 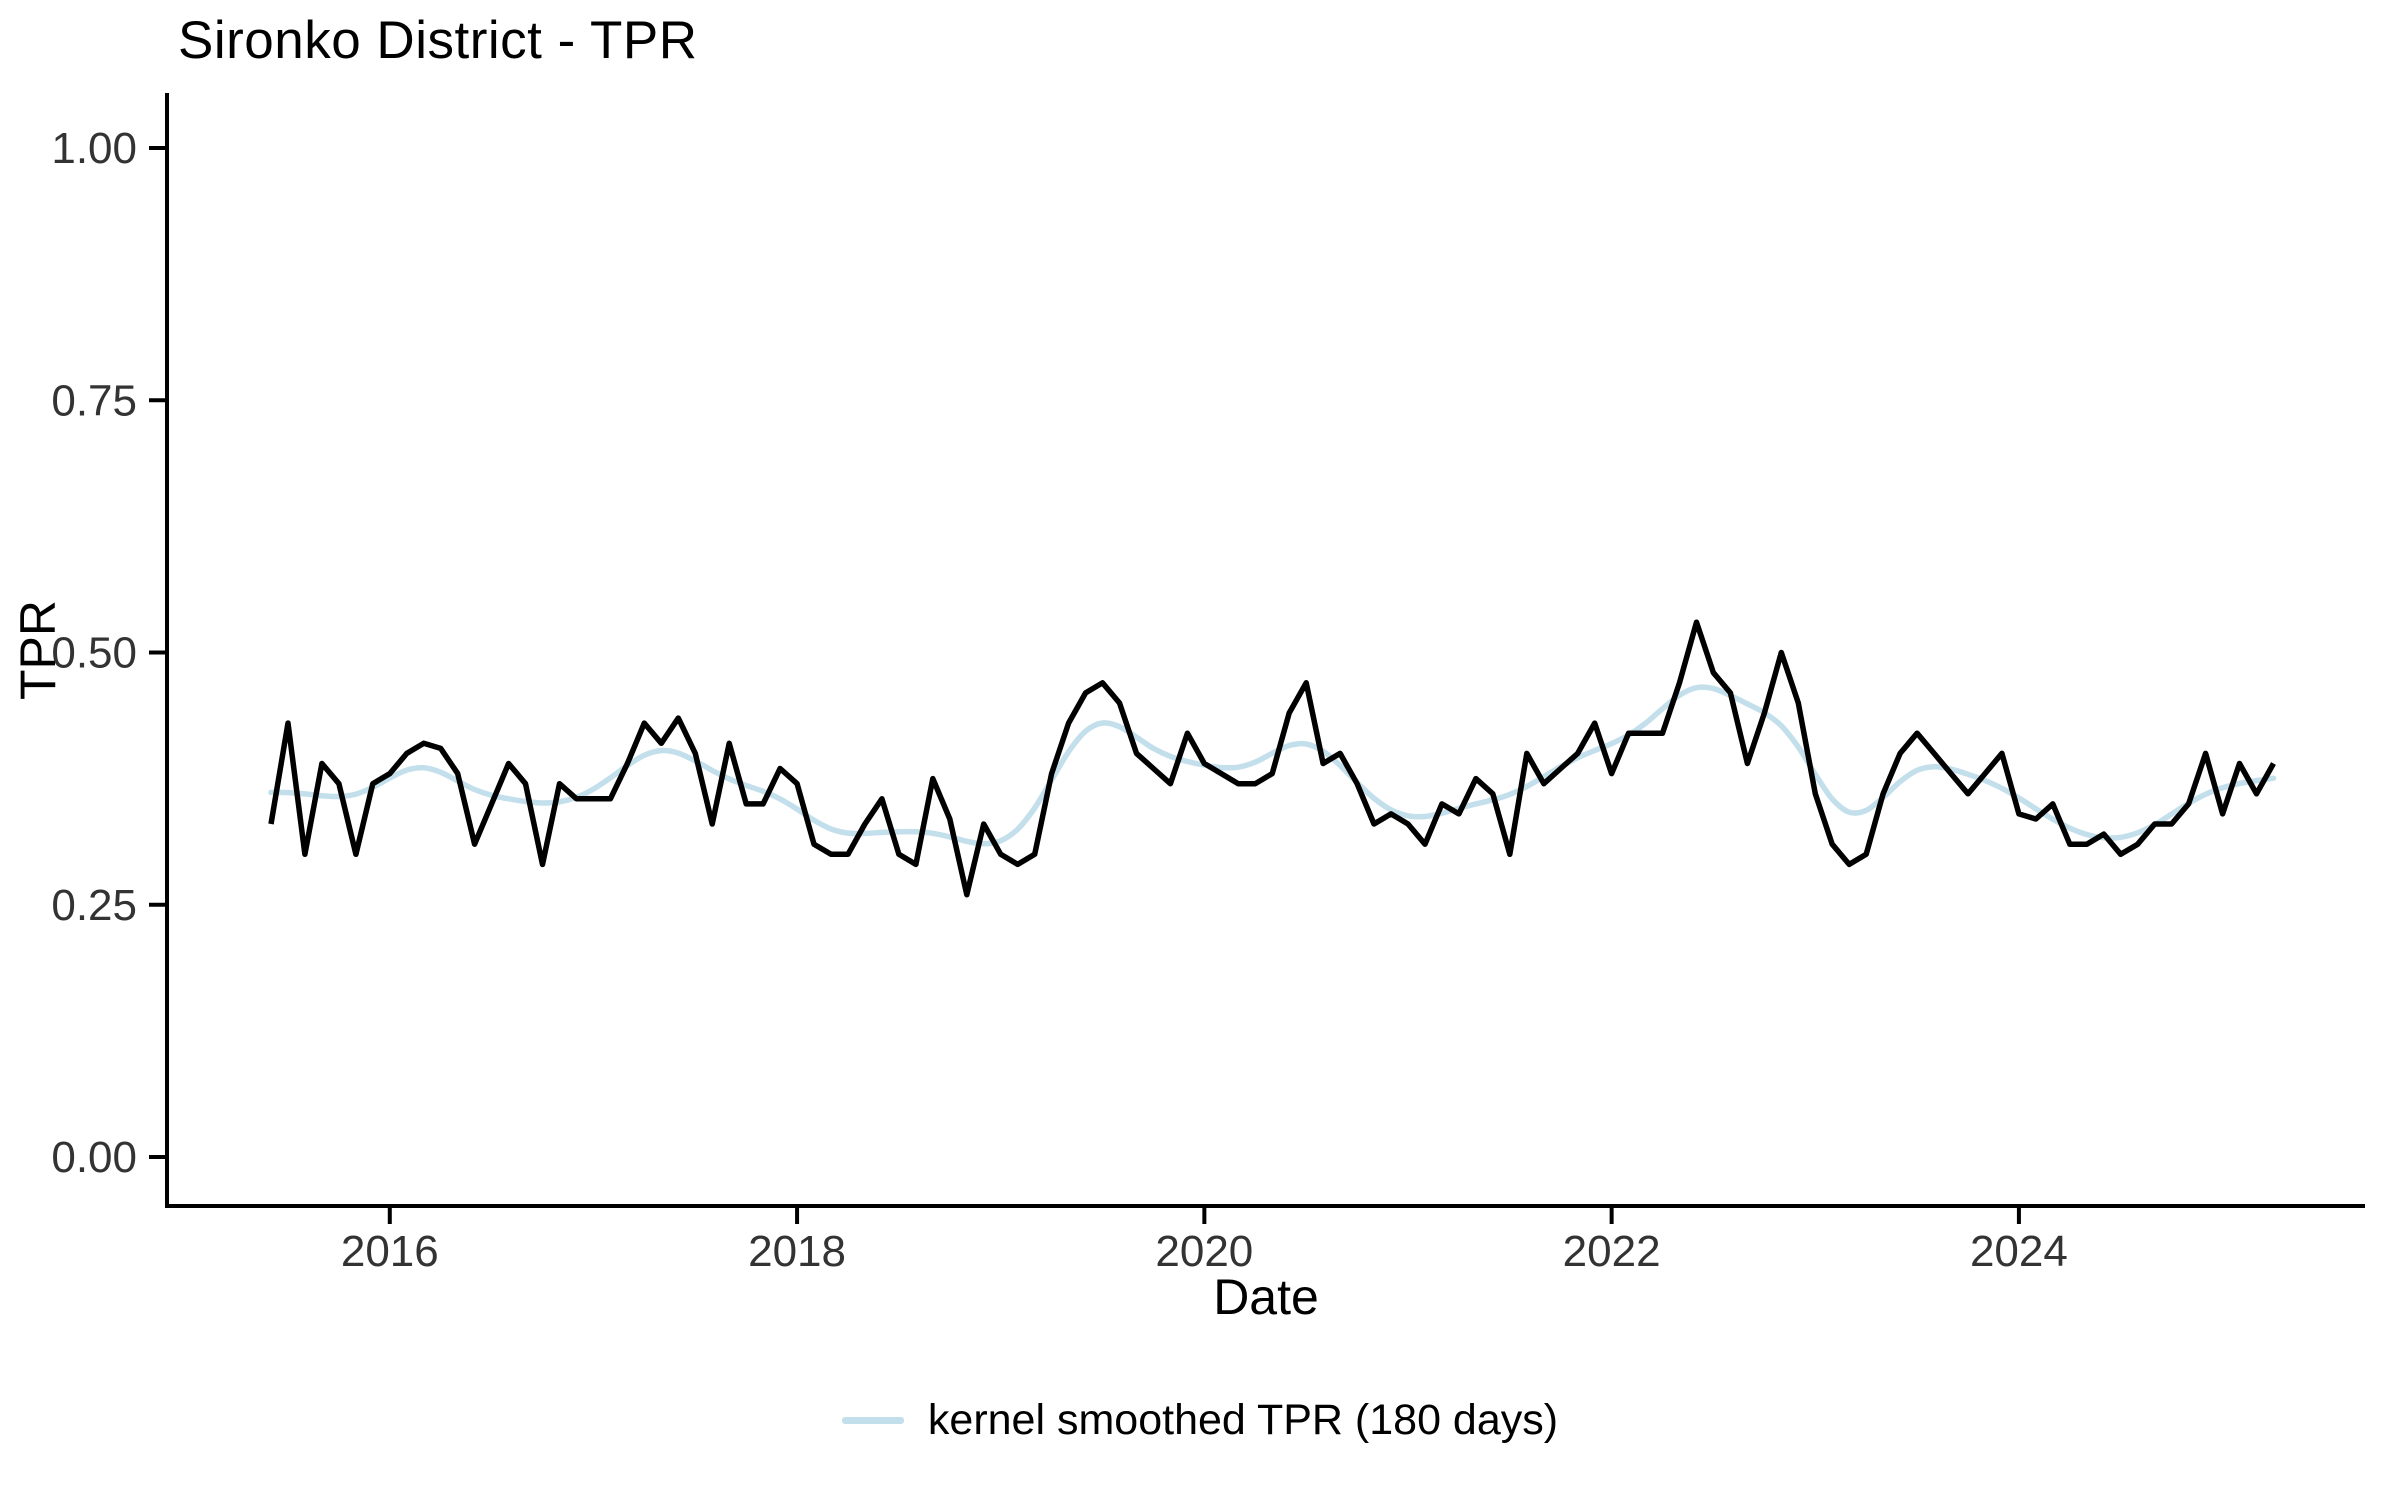 I want to click on legend: kernel smoothed TPR (180 days), so click(x=1200, y=1420).